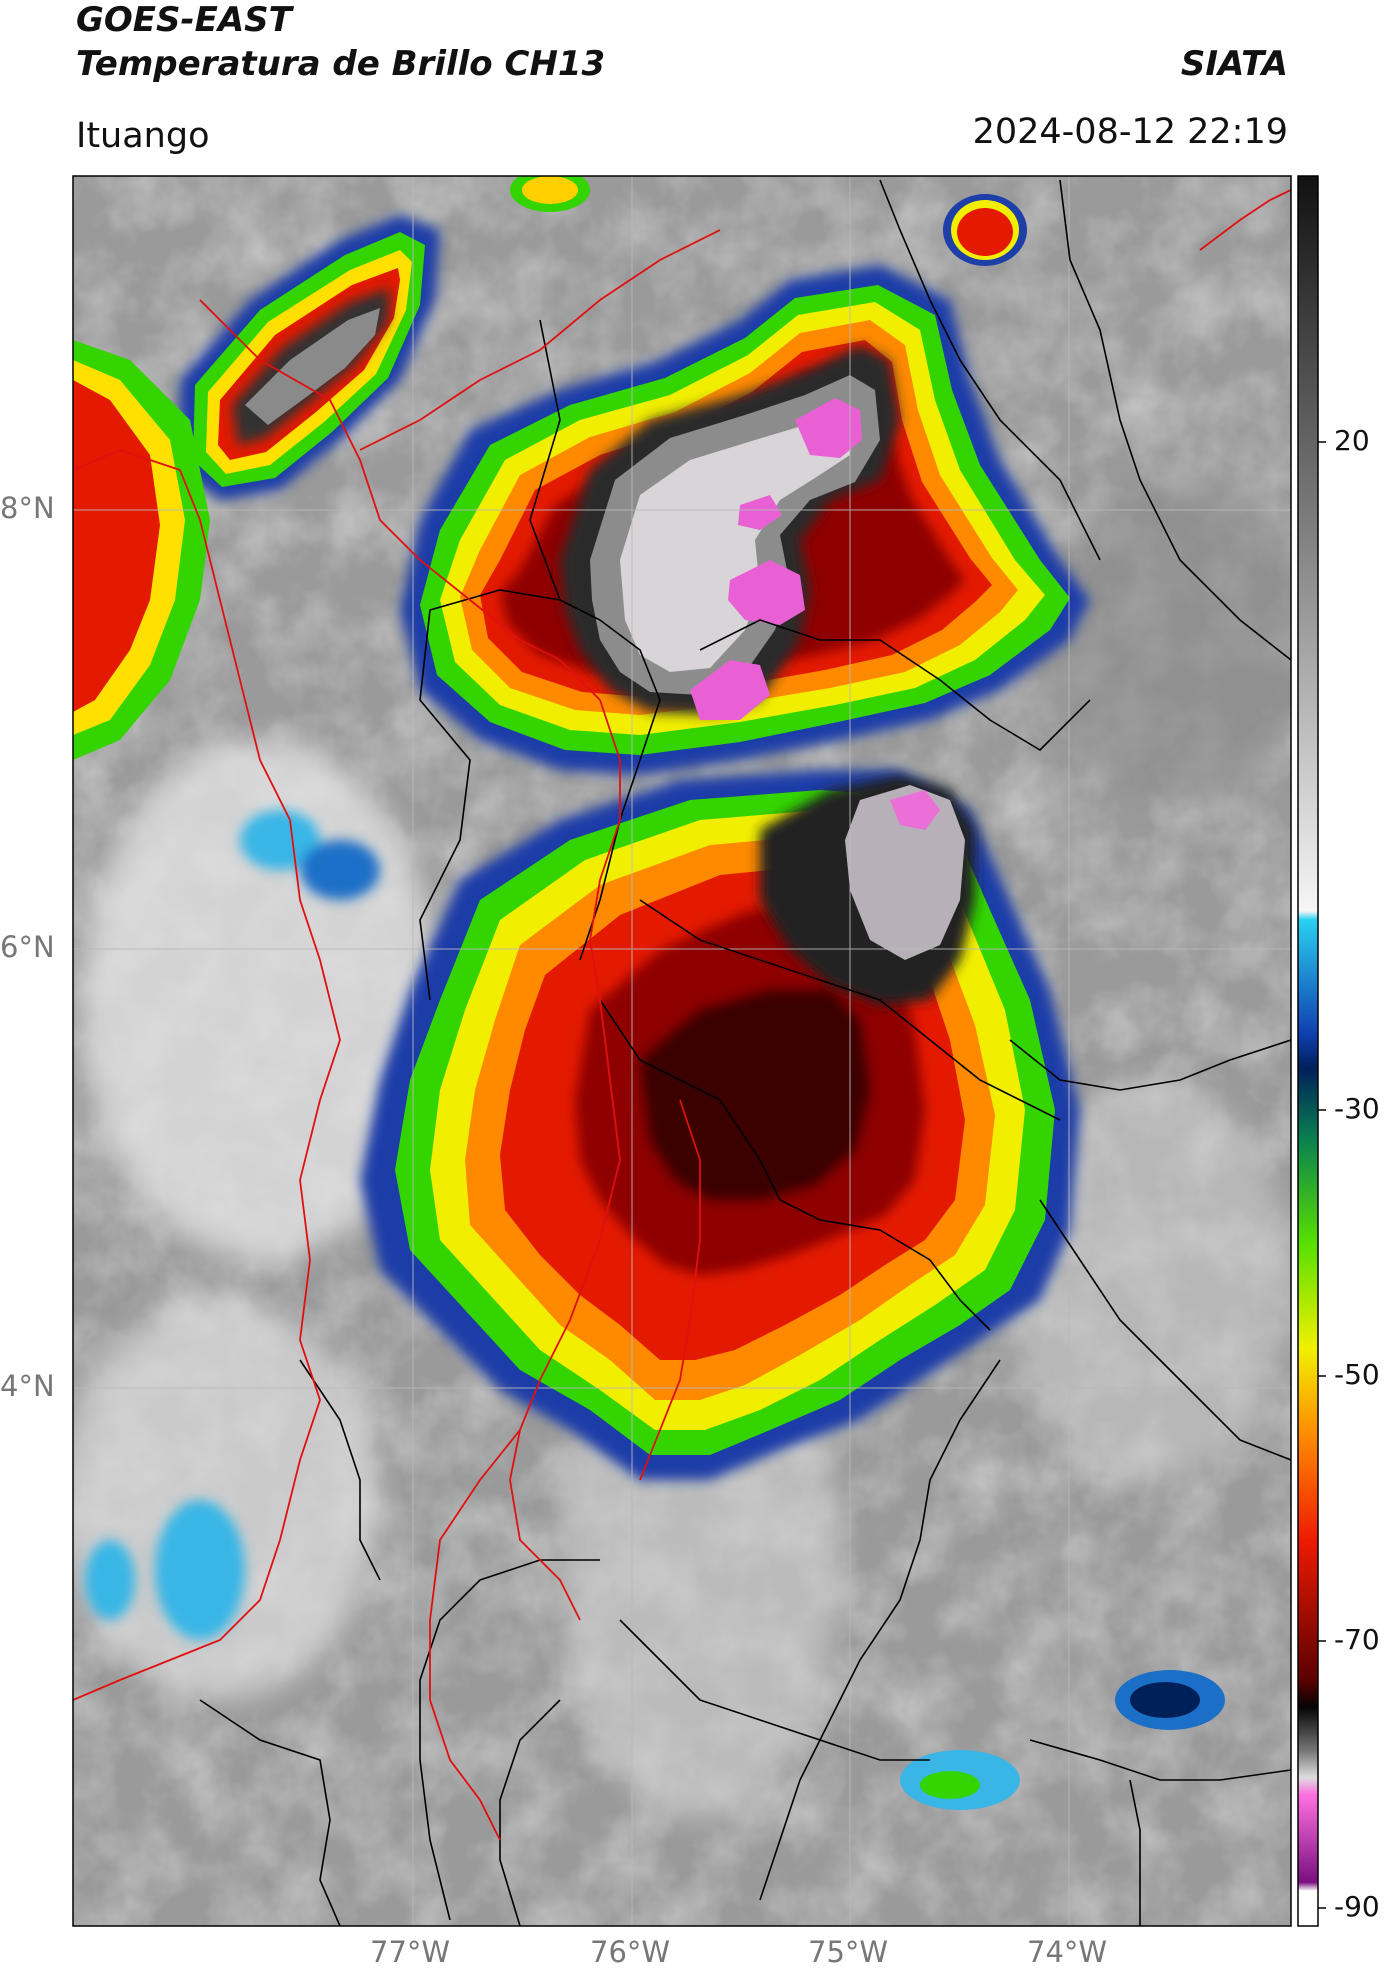 The width and height of the screenshot is (1384, 1981). Describe the element at coordinates (1308, 1051) in the screenshot. I see `colorbar-gradient` at that location.